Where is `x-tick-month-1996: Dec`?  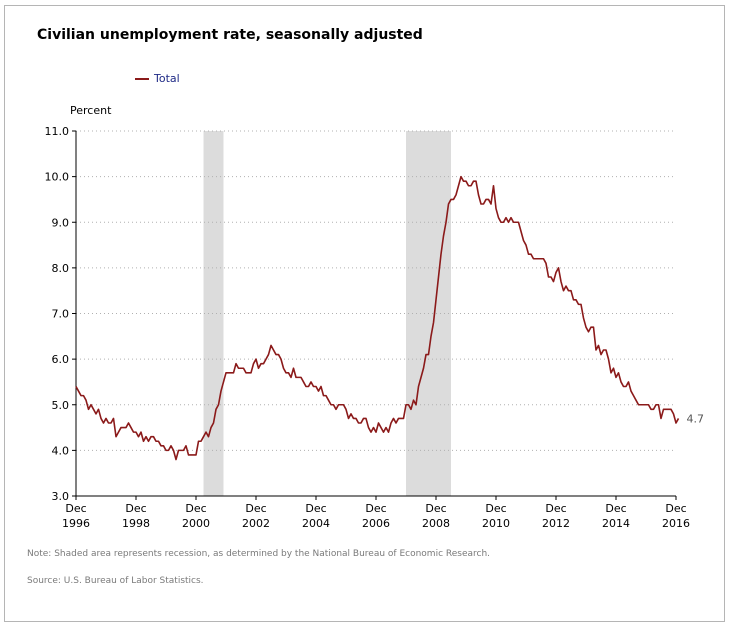
x-tick-month-1996: Dec is located at coordinates (75, 508).